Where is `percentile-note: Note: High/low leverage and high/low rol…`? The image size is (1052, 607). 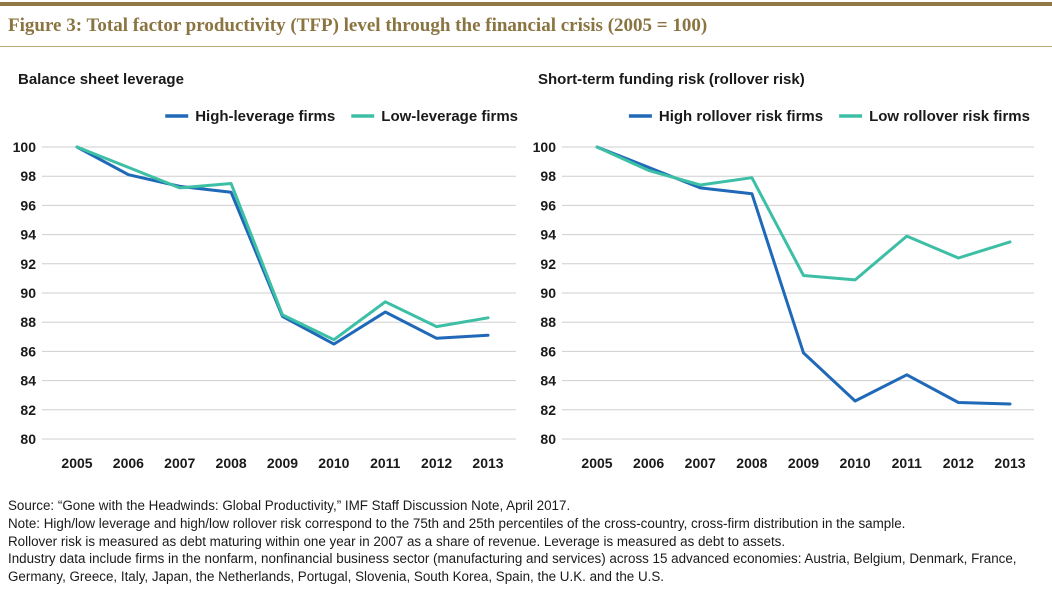 percentile-note: Note: High/low leverage and high/low rol… is located at coordinates (457, 523).